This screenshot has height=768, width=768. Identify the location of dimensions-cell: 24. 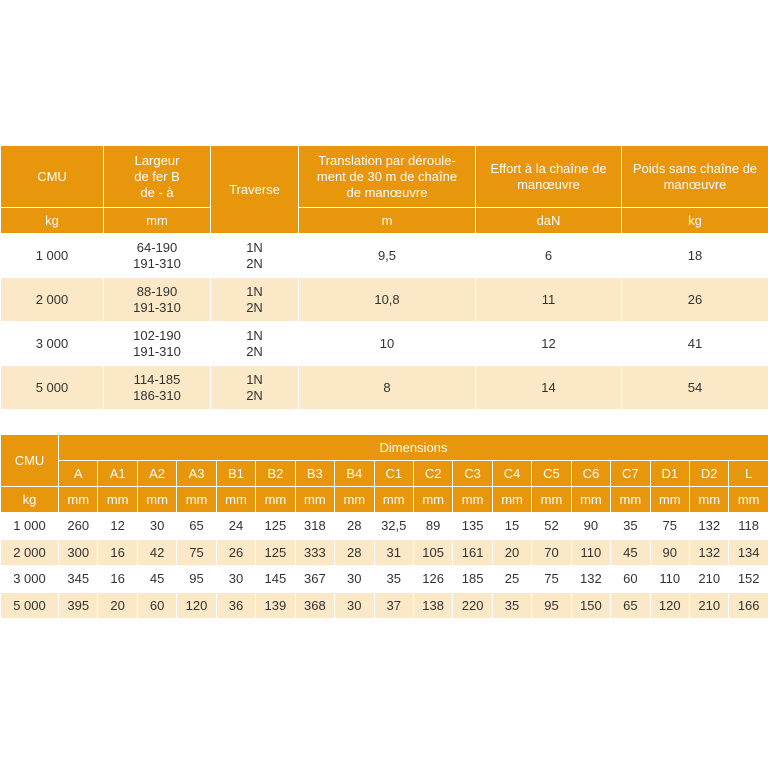
(236, 526).